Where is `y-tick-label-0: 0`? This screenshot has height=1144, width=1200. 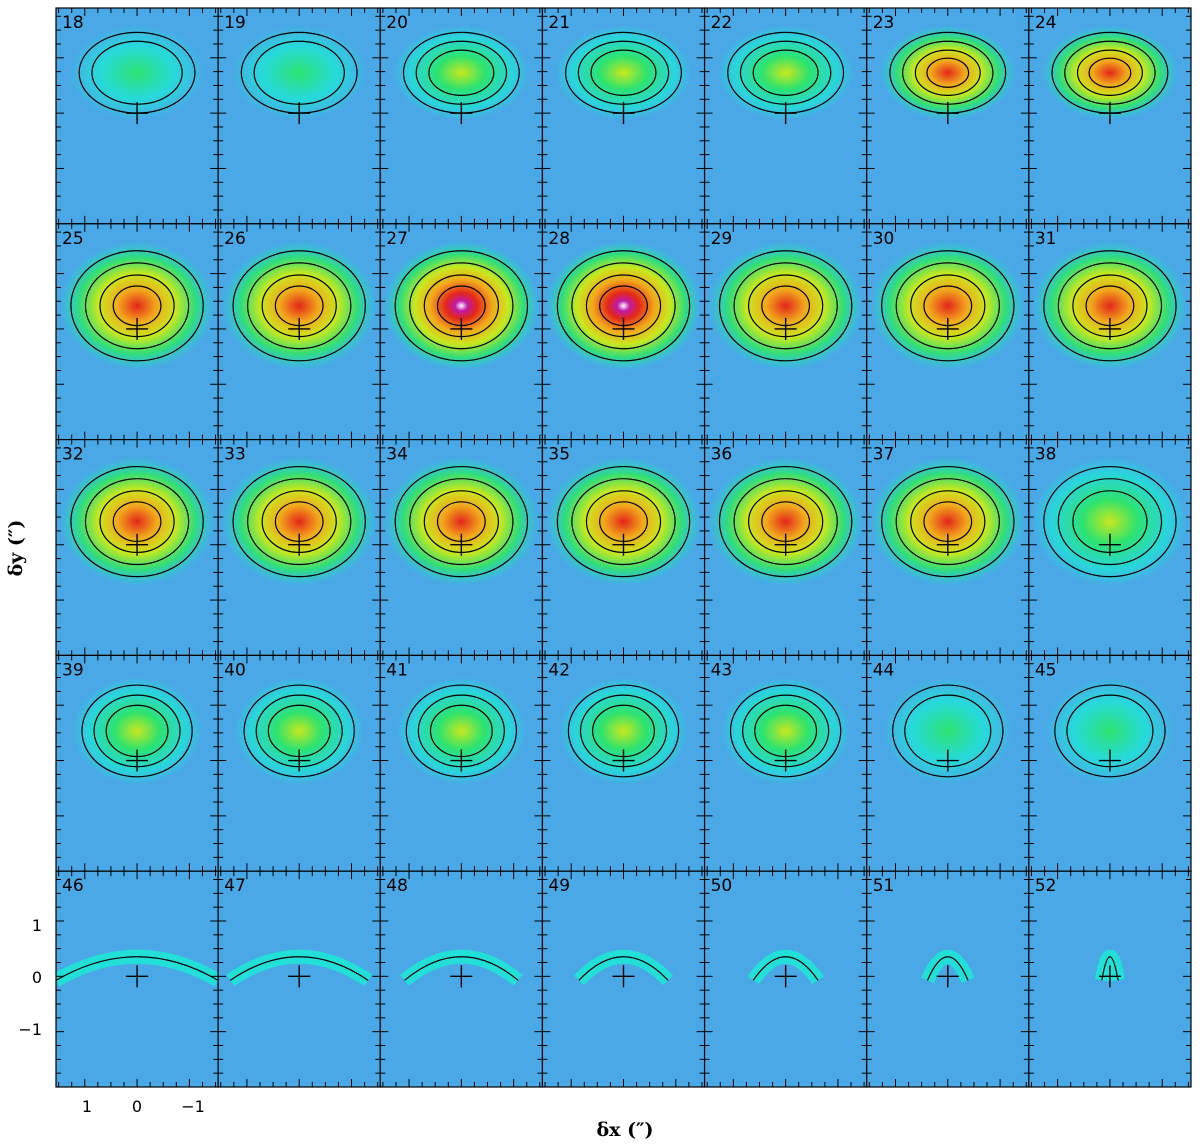 y-tick-label-0: 0 is located at coordinates (37, 977).